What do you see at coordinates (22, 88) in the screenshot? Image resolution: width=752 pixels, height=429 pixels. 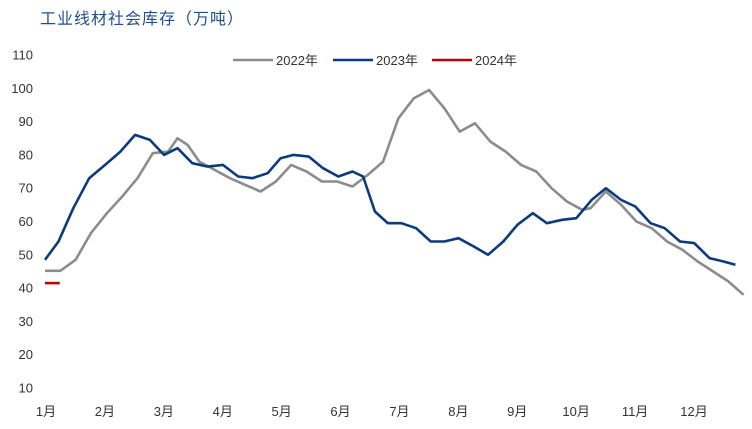 I see `y-tick-label: 100` at bounding box center [22, 88].